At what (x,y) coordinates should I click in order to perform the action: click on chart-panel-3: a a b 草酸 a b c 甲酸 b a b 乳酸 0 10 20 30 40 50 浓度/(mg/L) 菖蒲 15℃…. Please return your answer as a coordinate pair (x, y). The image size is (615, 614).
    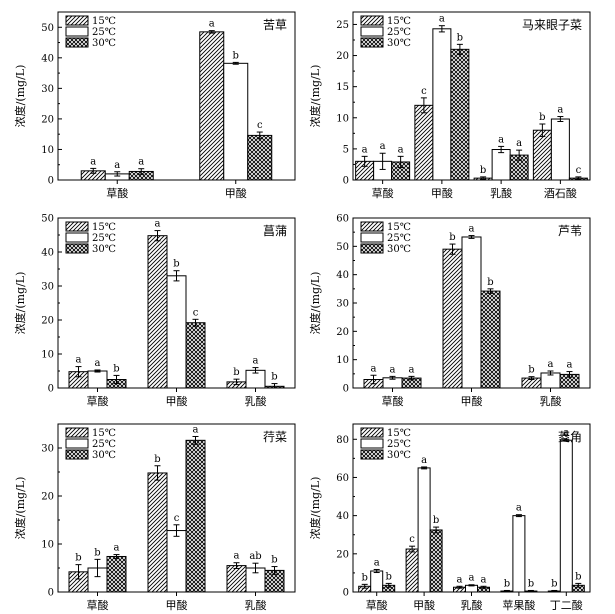
    Looking at the image, I should click on (154, 311).